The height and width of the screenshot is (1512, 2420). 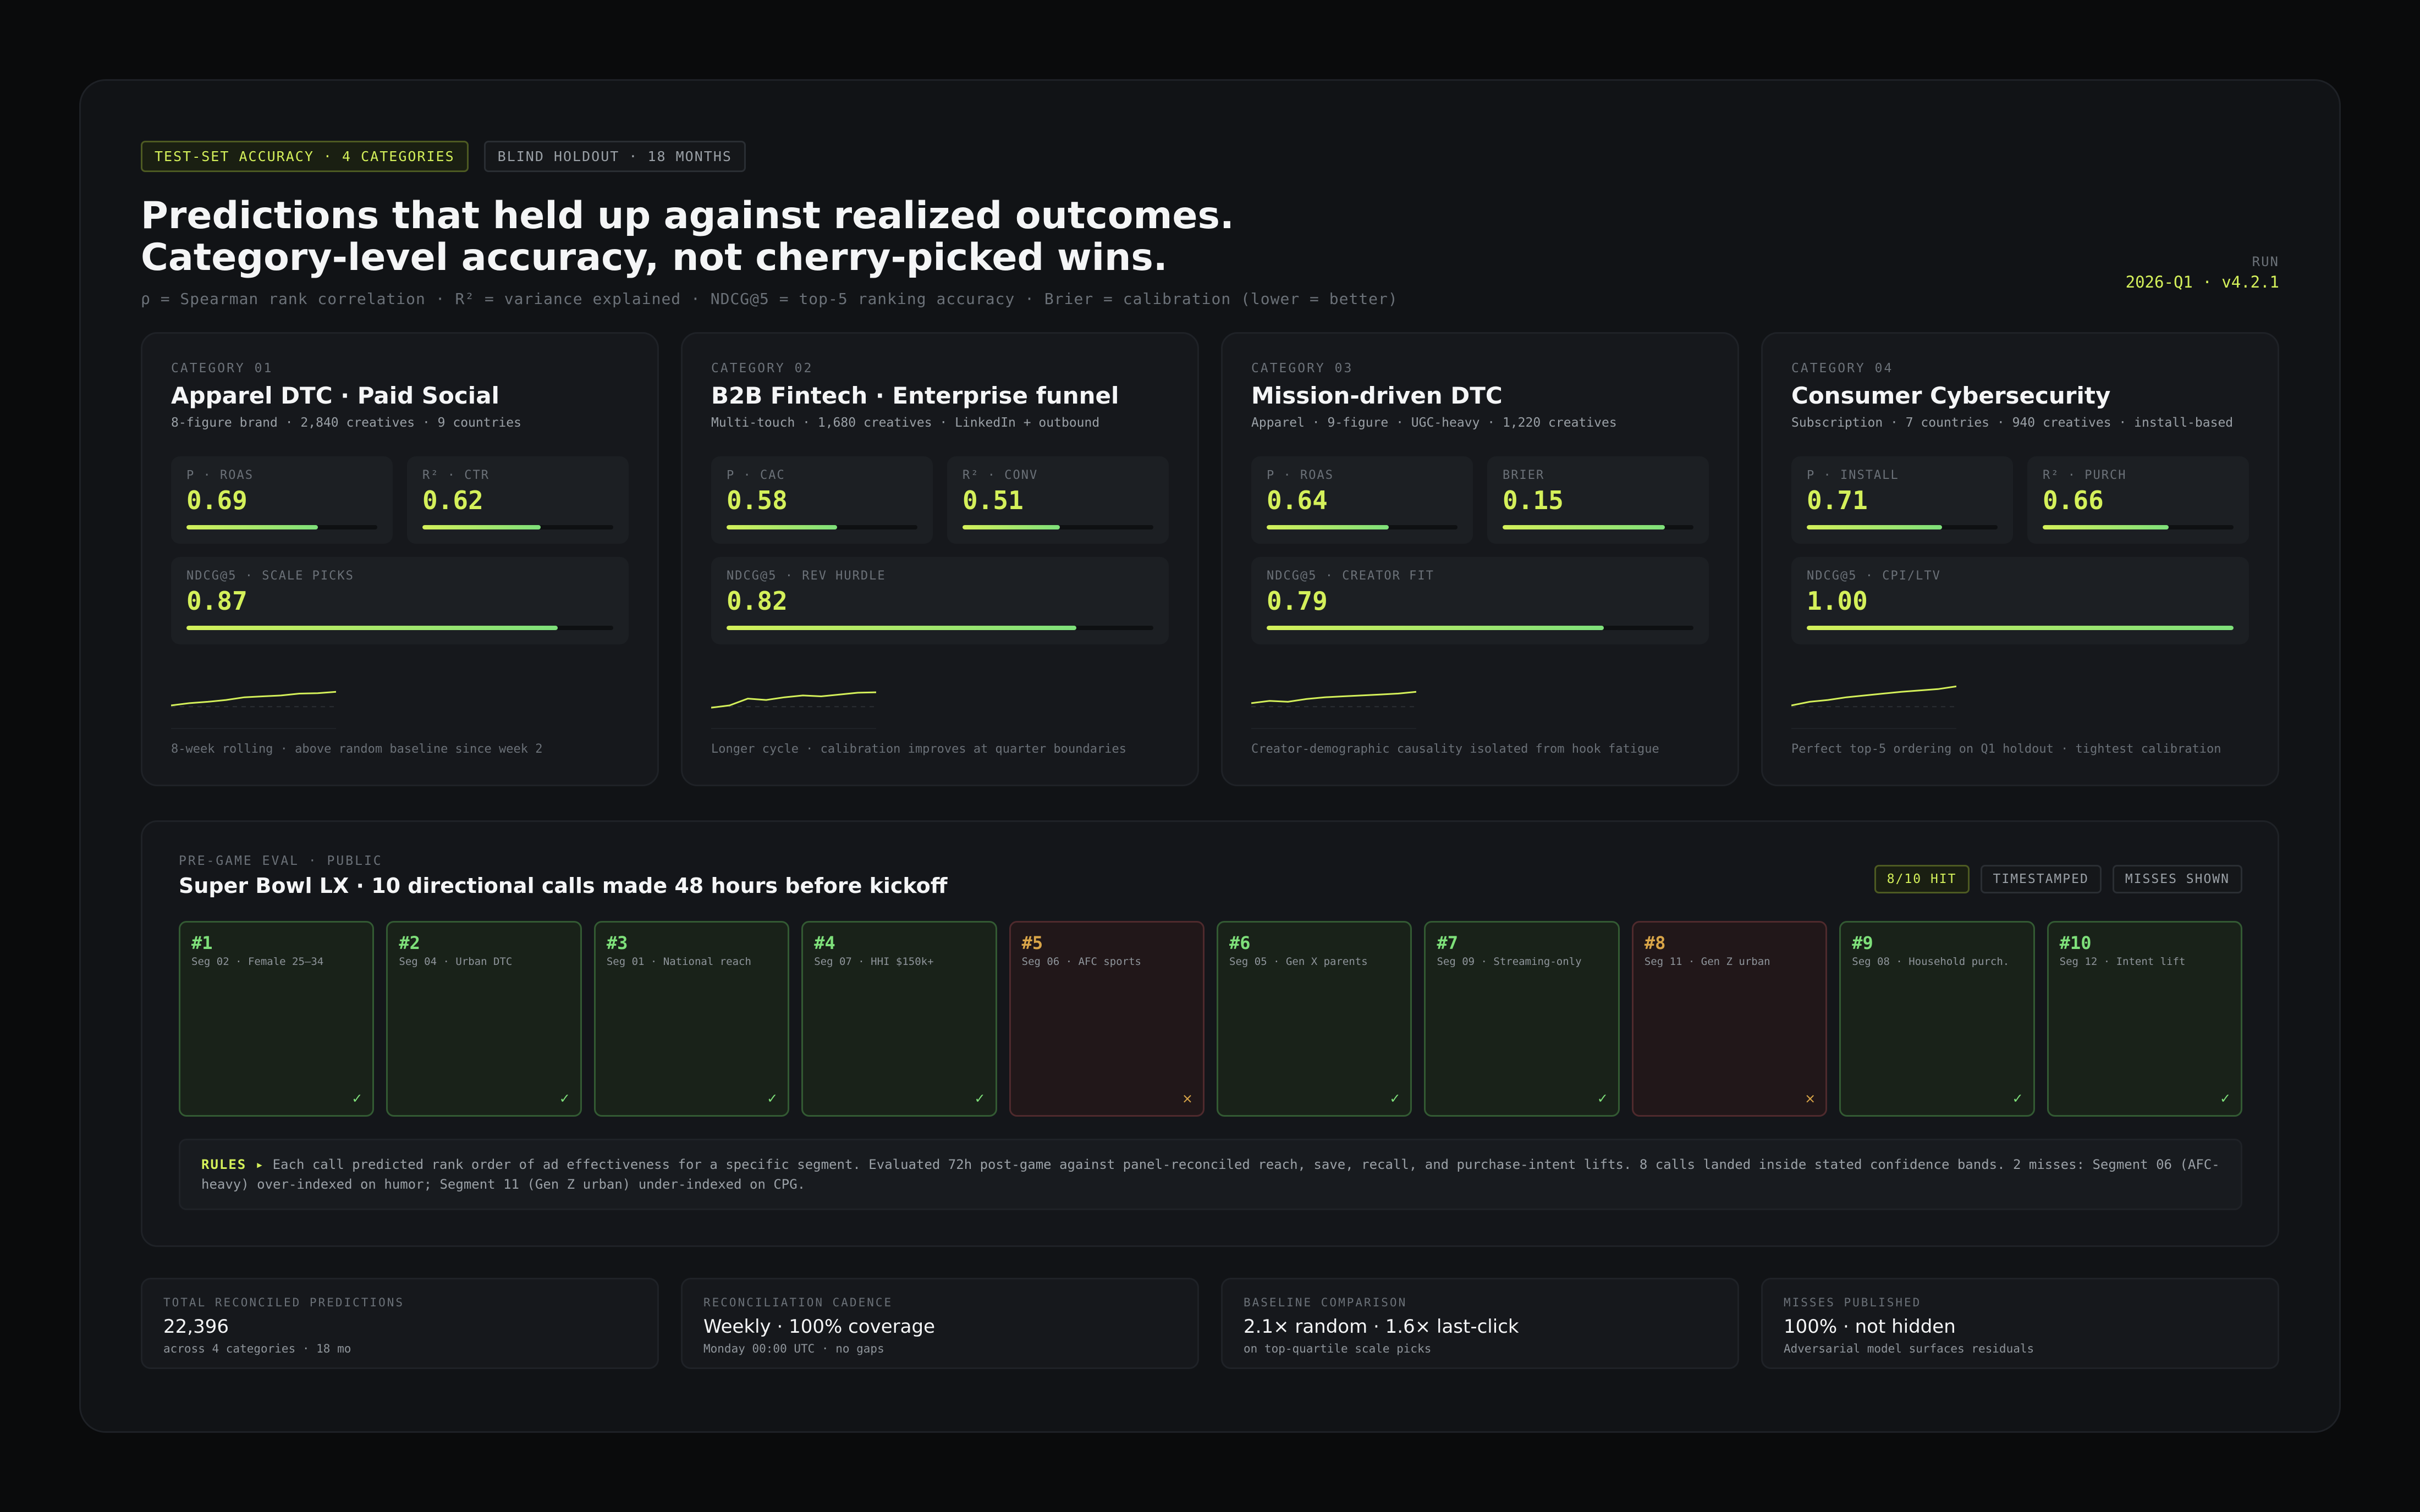 What do you see at coordinates (2041, 879) in the screenshot?
I see `timestamped-pill: TIMESTAMPED` at bounding box center [2041, 879].